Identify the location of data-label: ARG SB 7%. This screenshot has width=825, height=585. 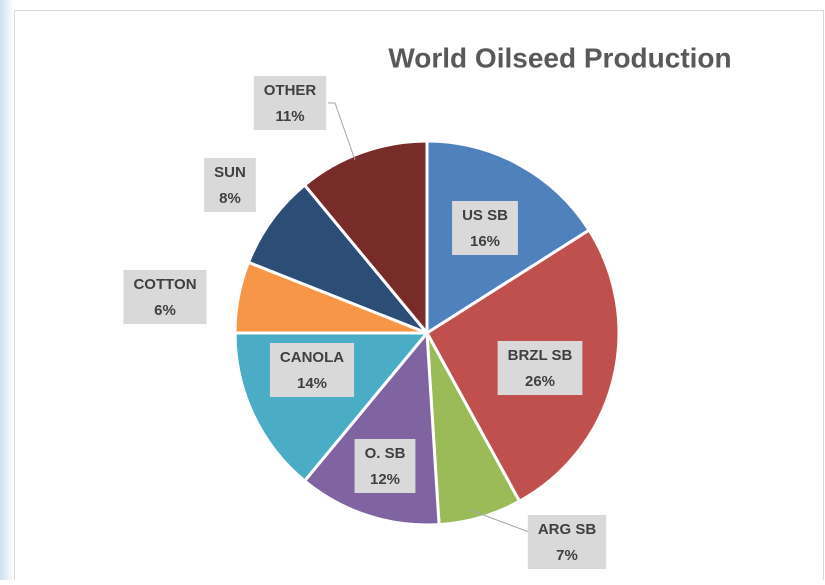
(567, 542).